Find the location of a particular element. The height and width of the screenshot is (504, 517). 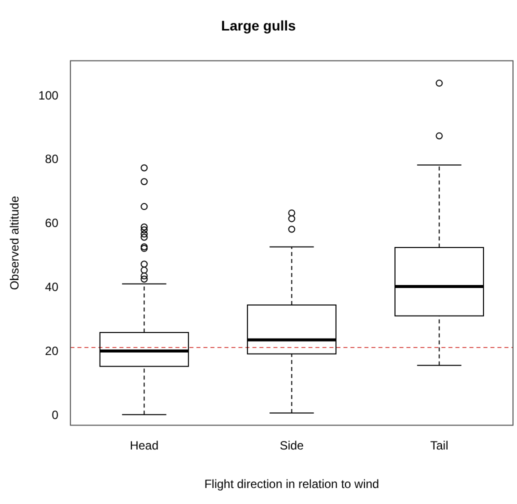

y-axis-title: Observed altitude is located at coordinates (15, 243).